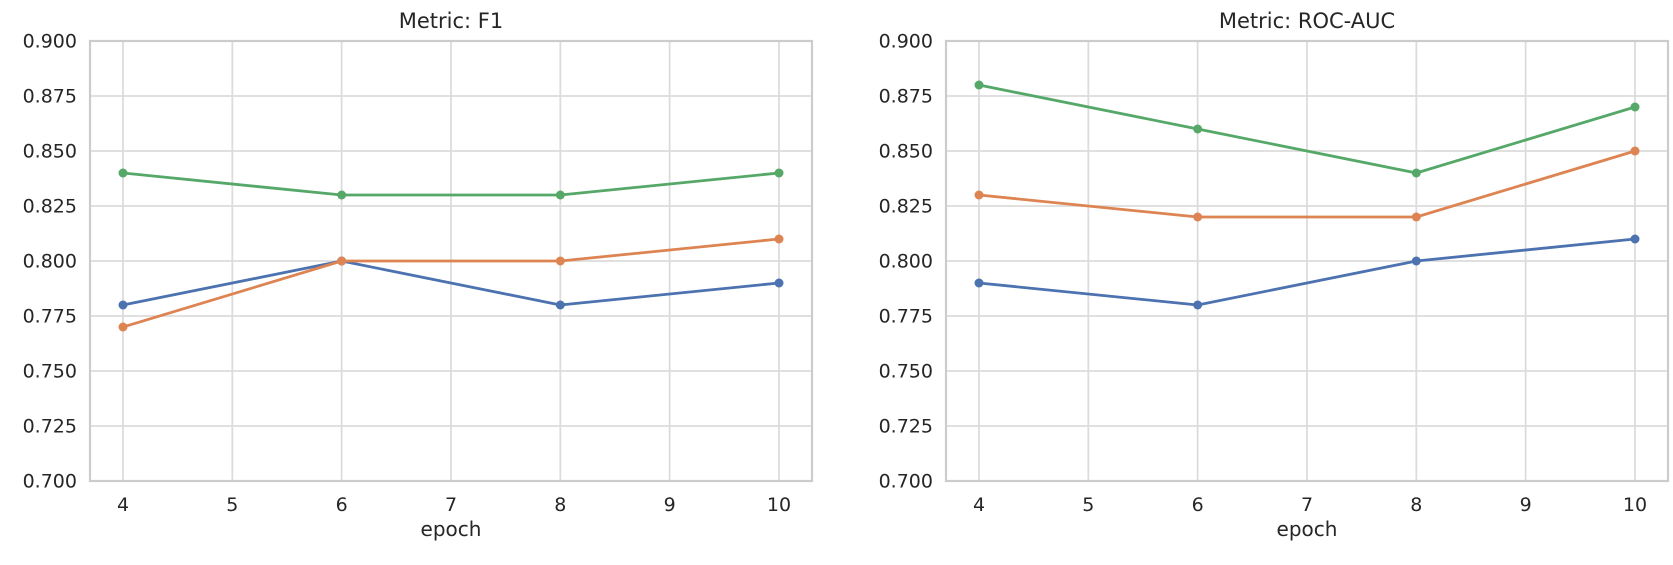 The height and width of the screenshot is (565, 1673). What do you see at coordinates (1307, 529) in the screenshot?
I see `x-axis-label-roc-auc: epoch` at bounding box center [1307, 529].